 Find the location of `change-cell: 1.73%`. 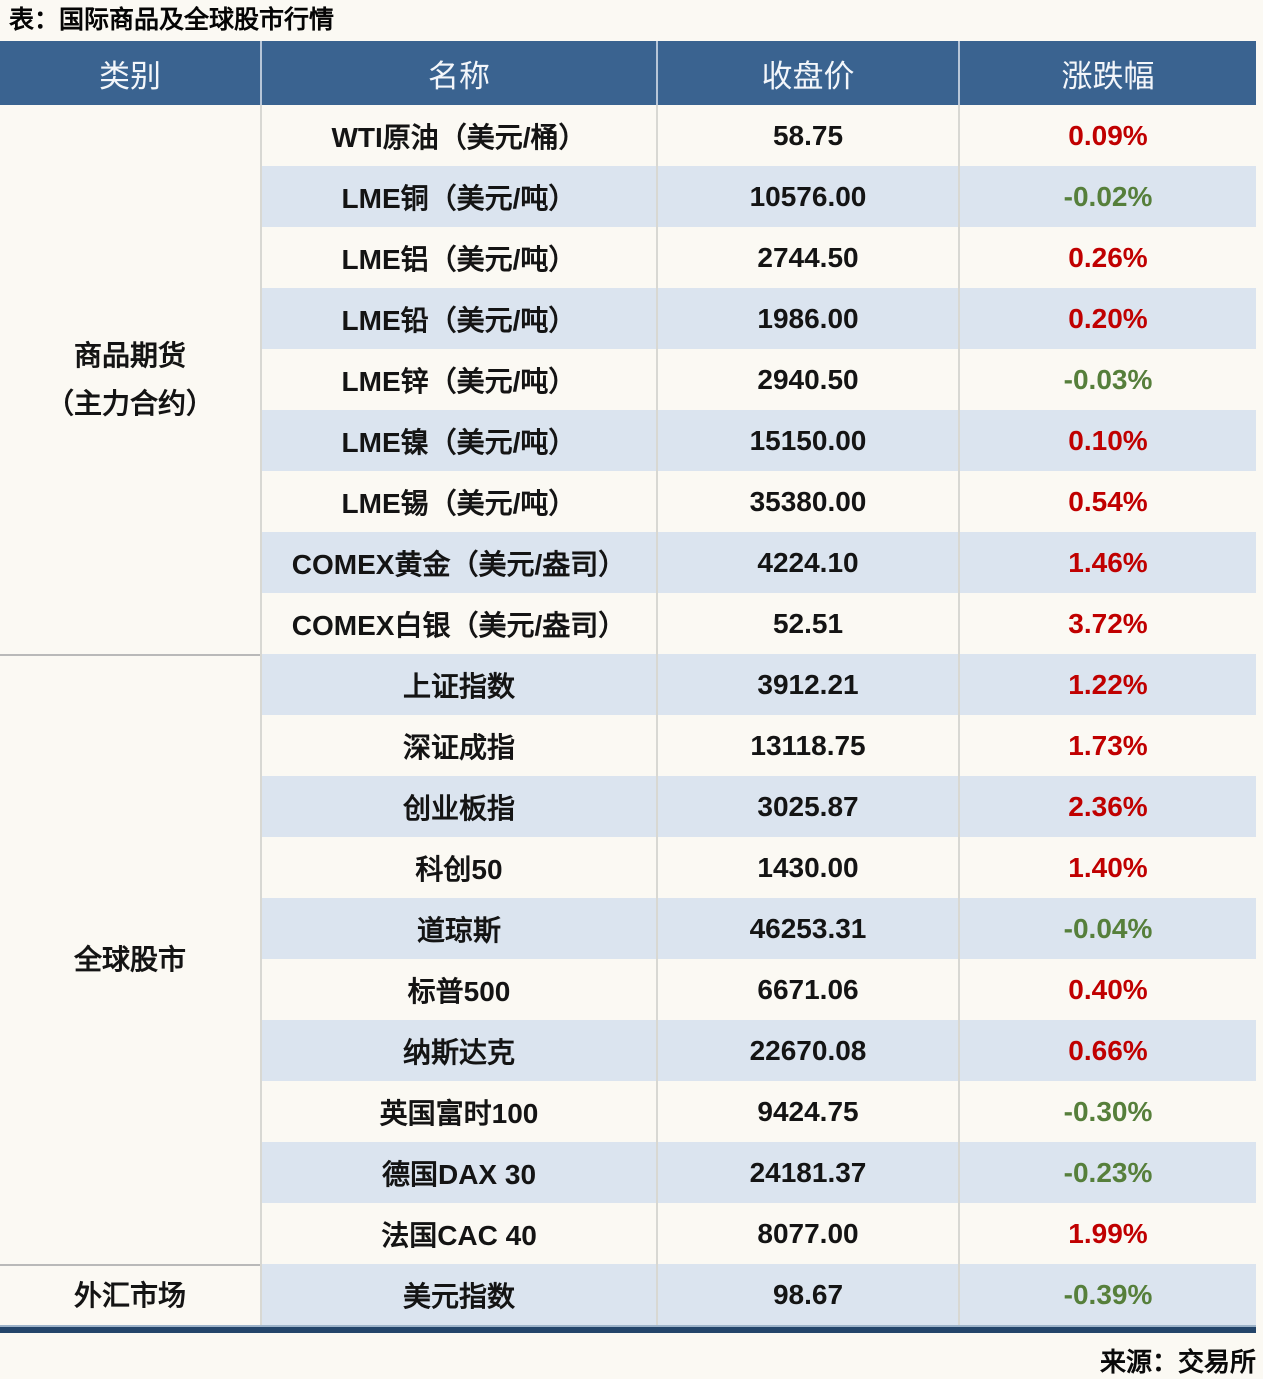

change-cell: 1.73% is located at coordinates (1107, 745).